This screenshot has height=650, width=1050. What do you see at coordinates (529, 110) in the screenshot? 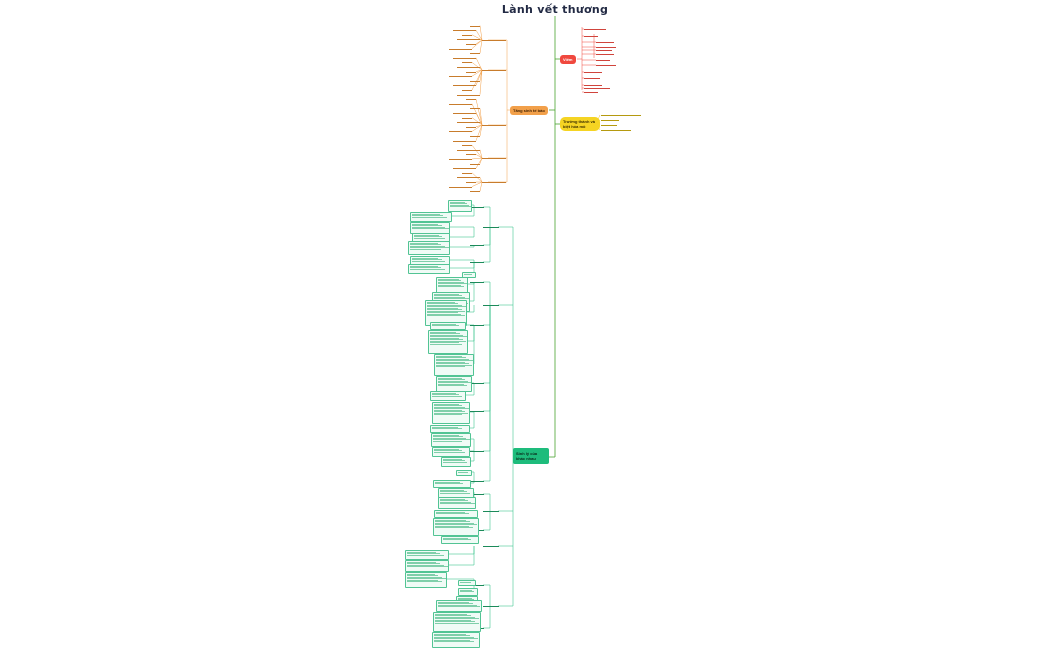
I see `branch-orange: Tăng sinh tế bào` at bounding box center [529, 110].